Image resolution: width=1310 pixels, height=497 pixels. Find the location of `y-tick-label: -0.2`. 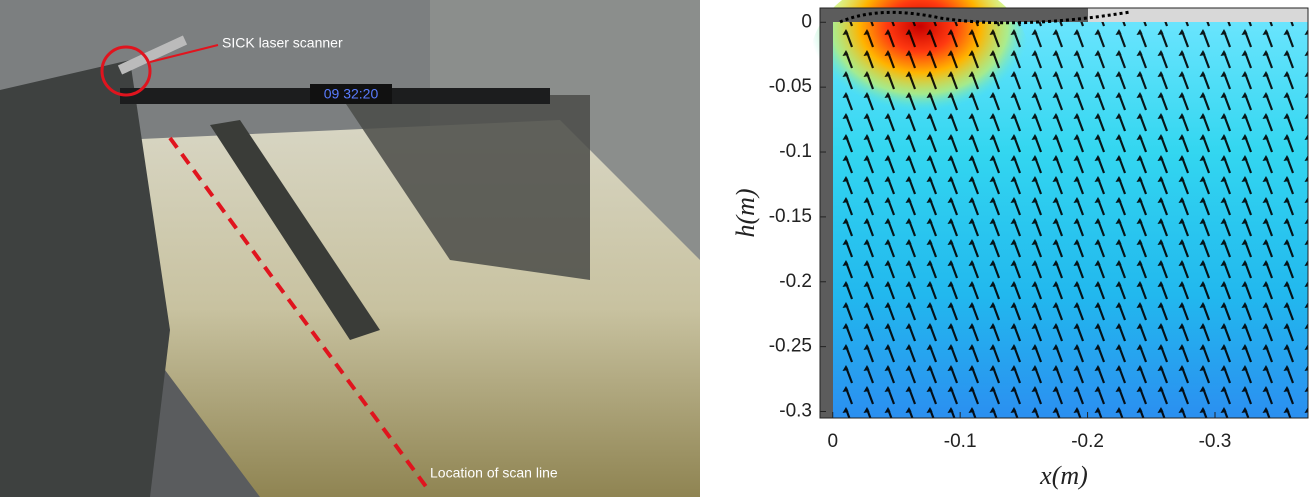

y-tick-label: -0.2 is located at coordinates (795, 281).